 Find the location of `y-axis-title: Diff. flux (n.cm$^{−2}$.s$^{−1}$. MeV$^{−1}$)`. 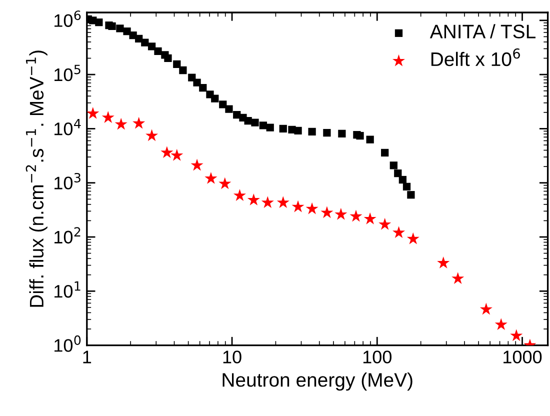

y-axis-title: Diff. flux (n.cm$^{−2}$.s$^{−1}$. MeV$^{−1}$) is located at coordinates (37, 178).